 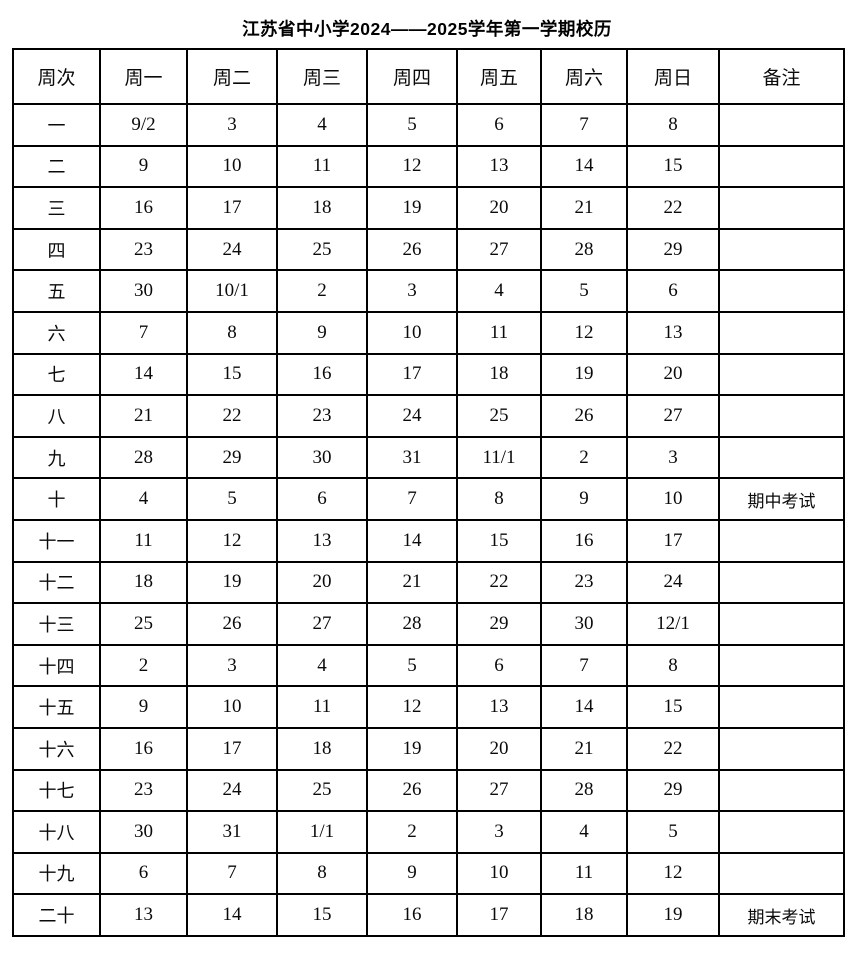 What do you see at coordinates (143, 208) in the screenshot?
I see `day-cell: 16` at bounding box center [143, 208].